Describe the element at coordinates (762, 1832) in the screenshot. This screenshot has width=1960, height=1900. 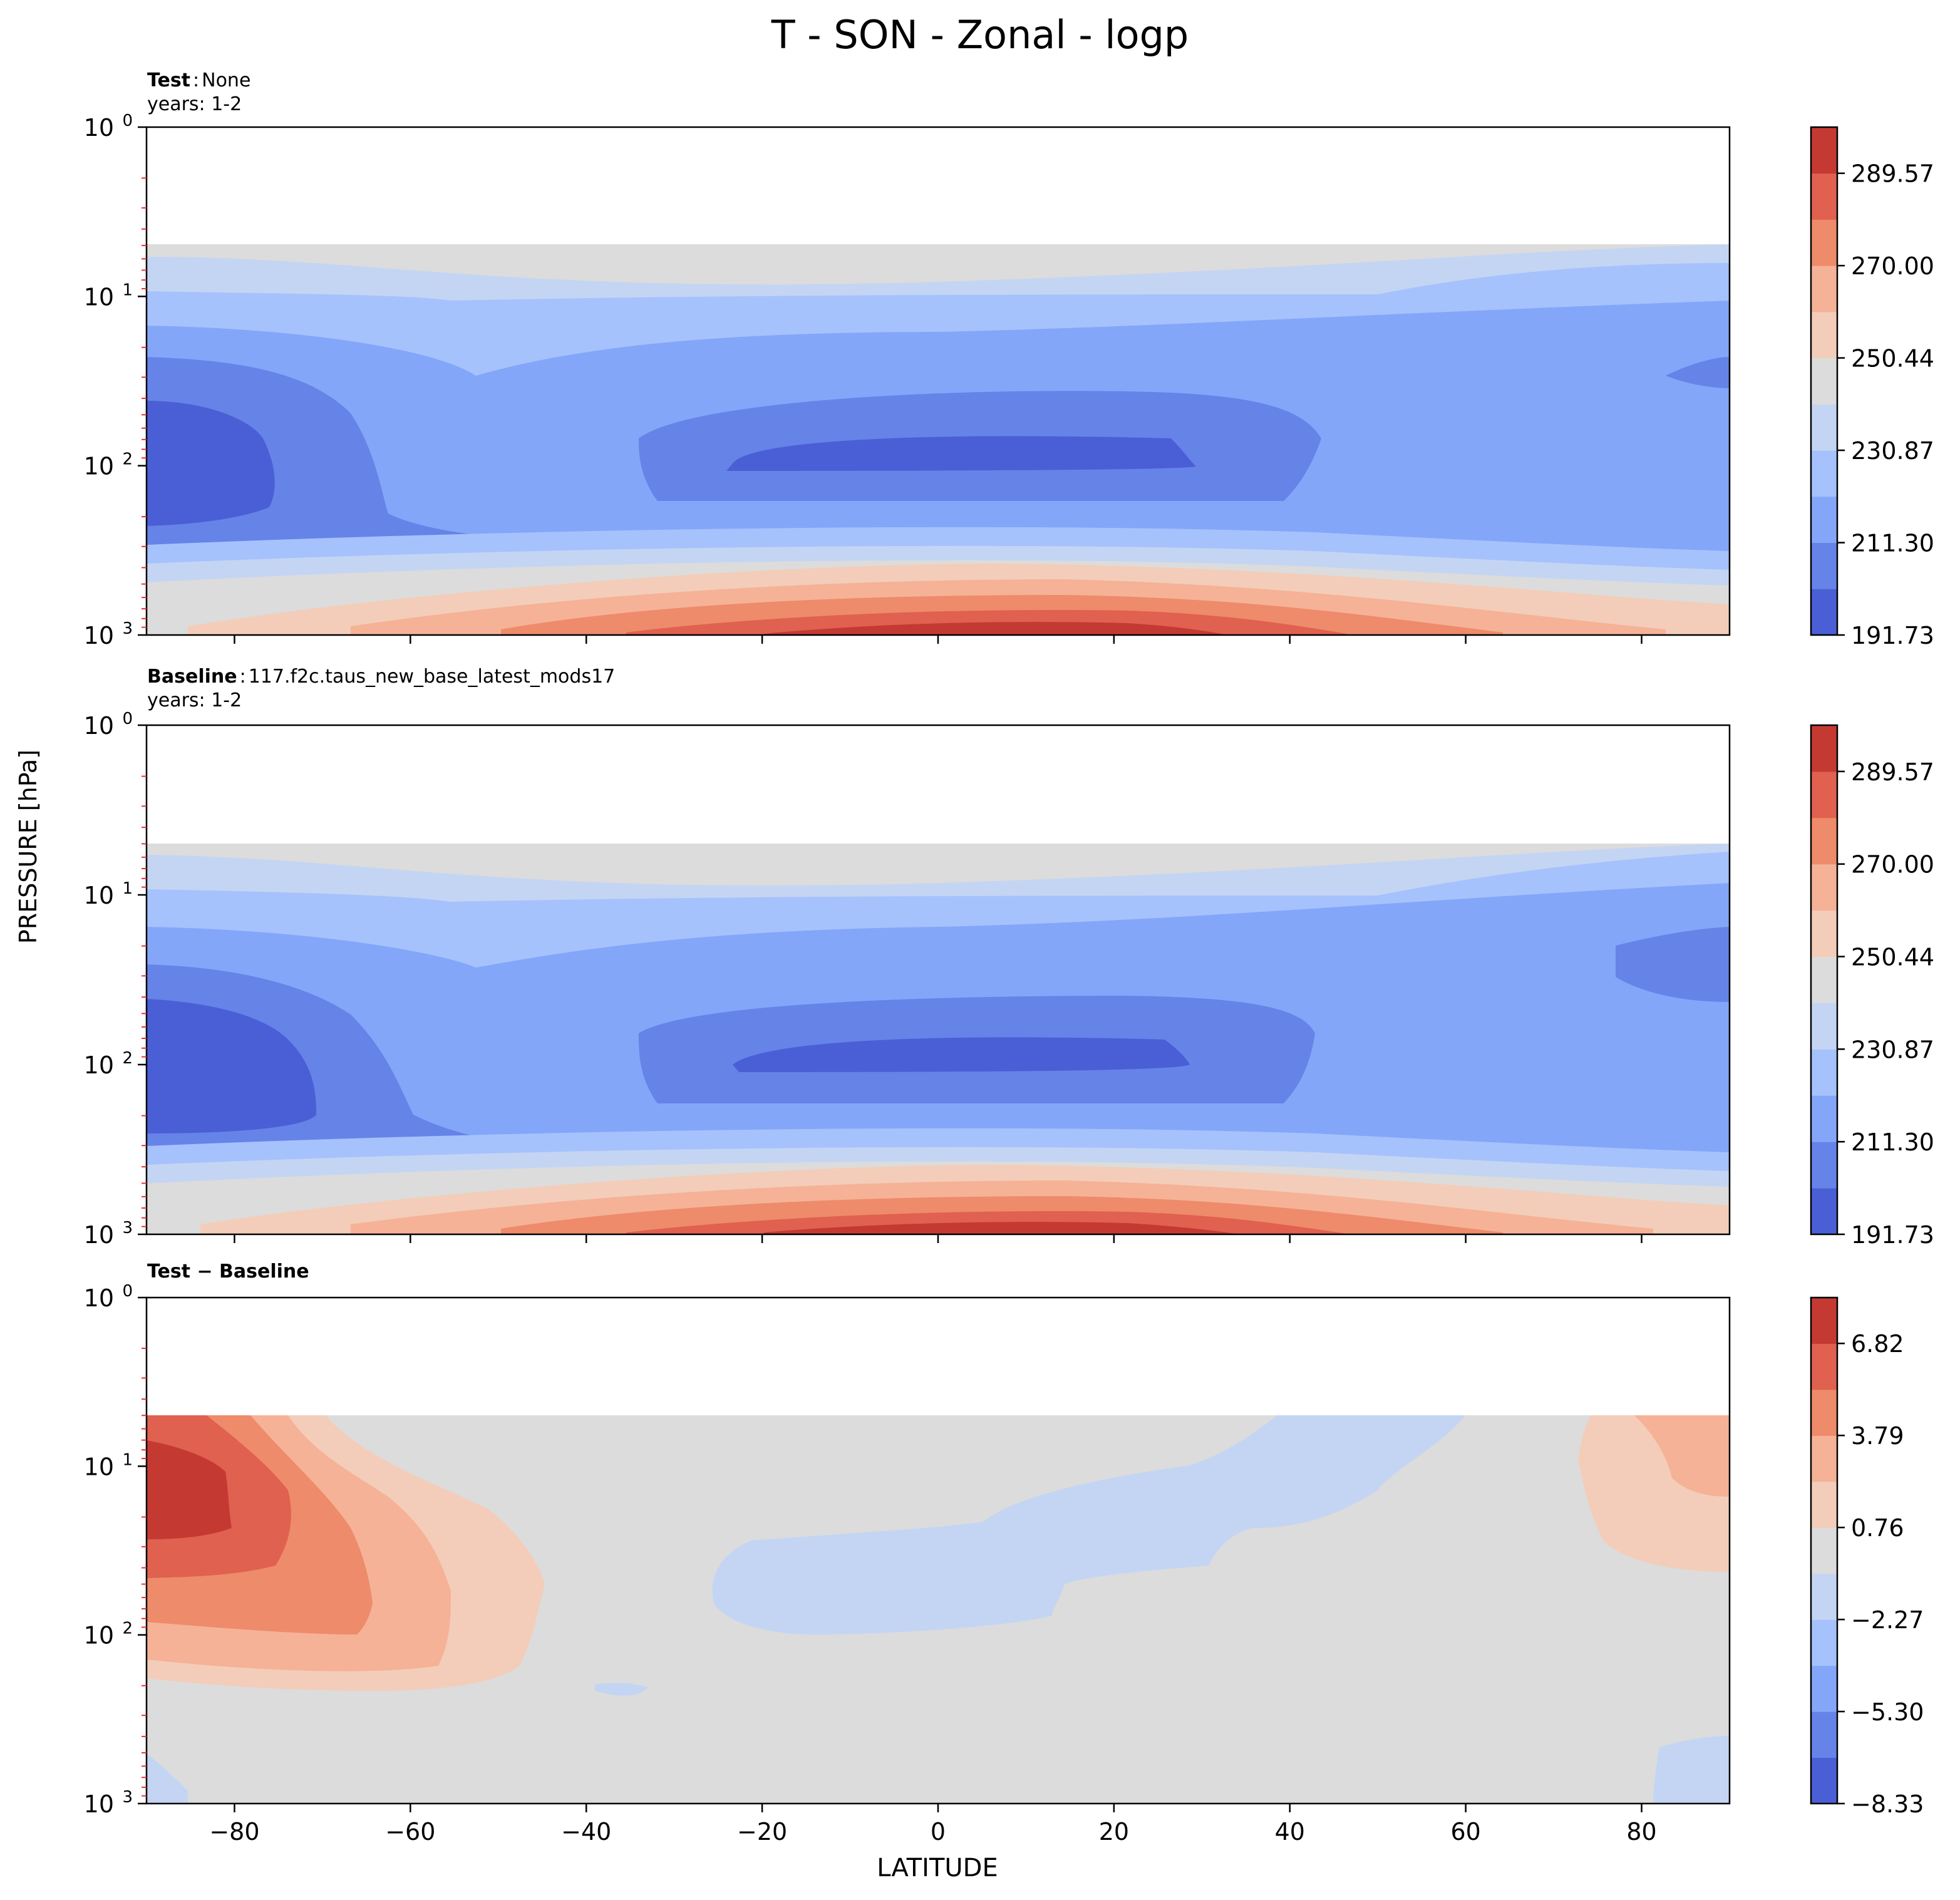
I see `x-tick-label: −20` at that location.